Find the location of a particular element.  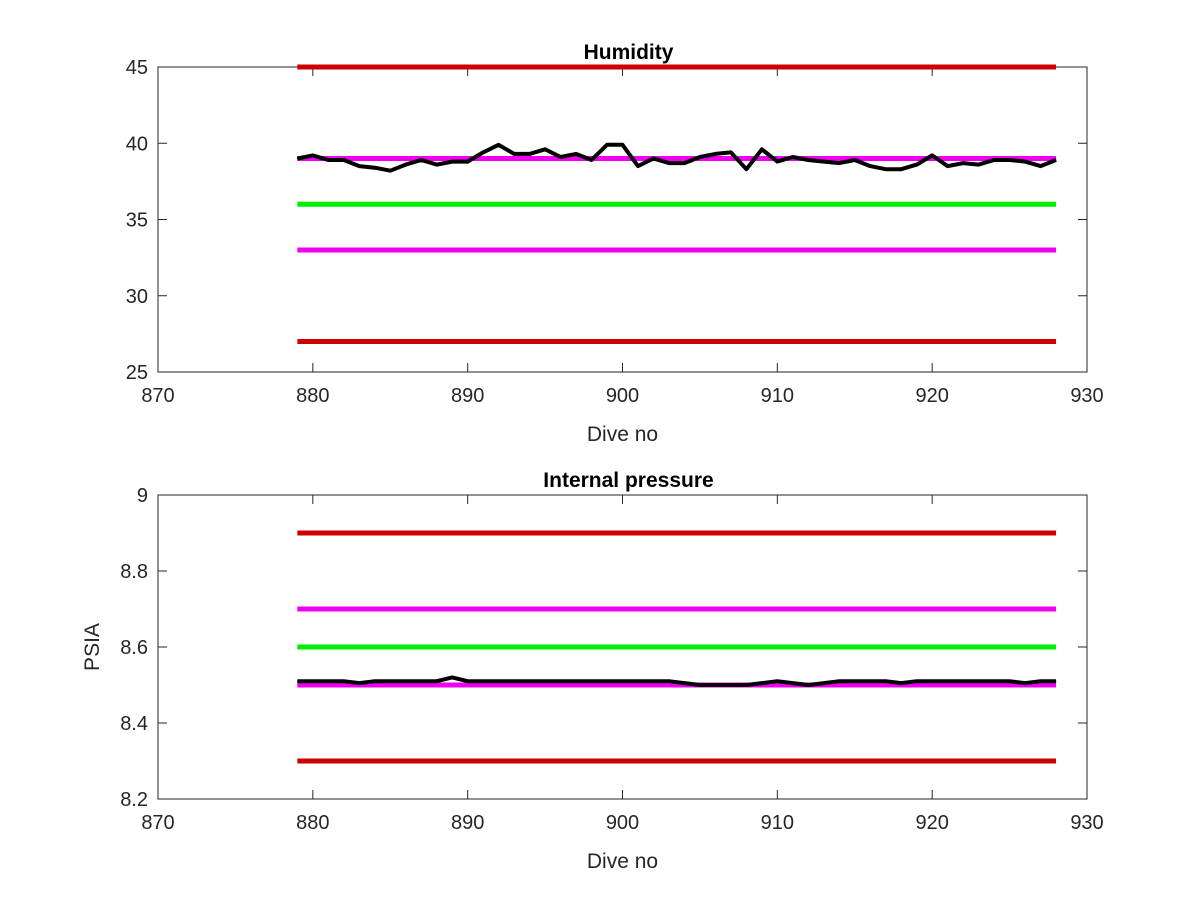

y-tick-label: 35 is located at coordinates (137, 221).